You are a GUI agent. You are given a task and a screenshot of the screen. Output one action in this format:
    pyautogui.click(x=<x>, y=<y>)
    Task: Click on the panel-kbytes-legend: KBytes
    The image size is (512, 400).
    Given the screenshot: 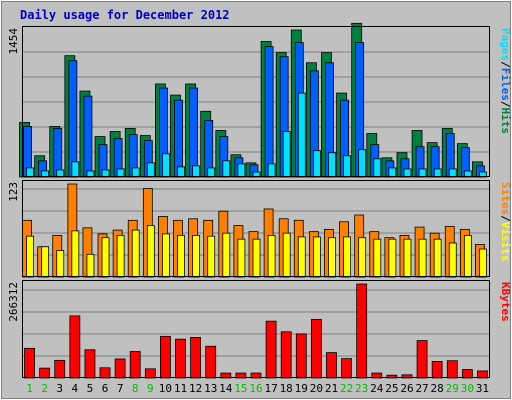 What is the action you would take?
    pyautogui.click(x=505, y=302)
    